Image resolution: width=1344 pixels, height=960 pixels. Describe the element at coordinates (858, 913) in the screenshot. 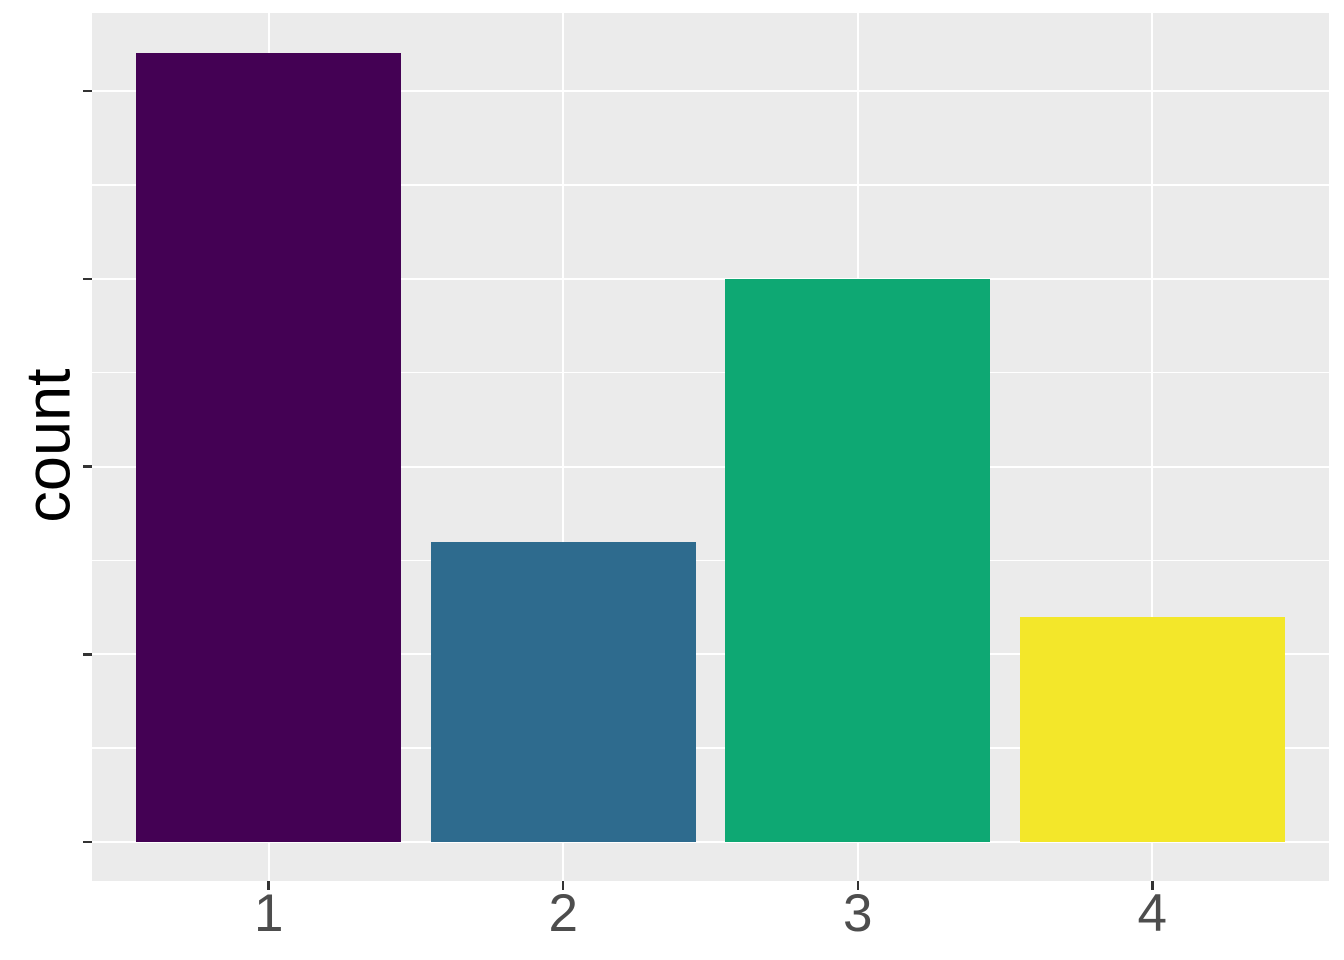

I see `x-axis-label: 3` at that location.